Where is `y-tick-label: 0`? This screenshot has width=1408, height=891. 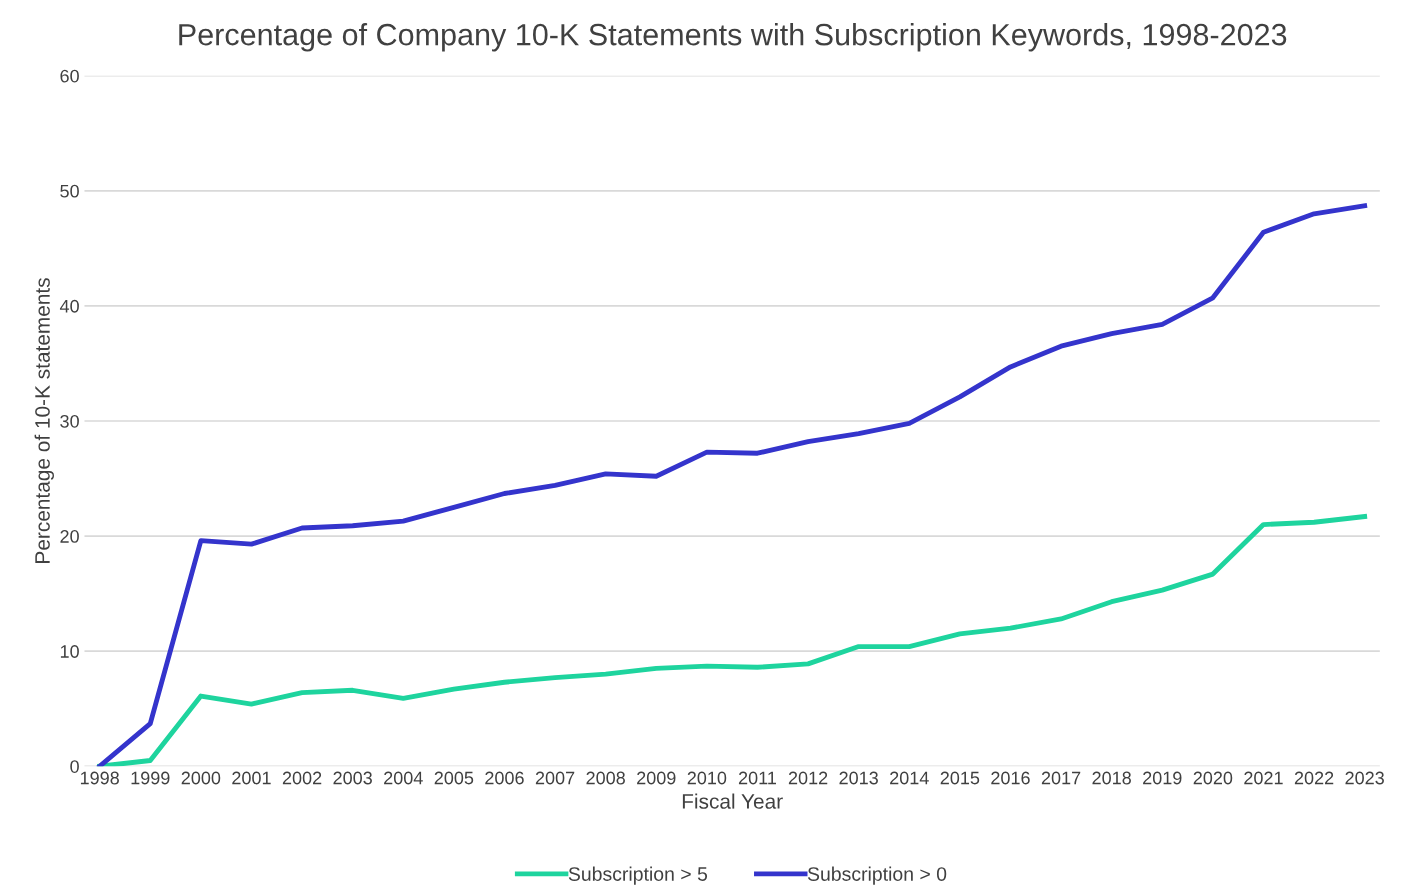 y-tick-label: 0 is located at coordinates (74, 766).